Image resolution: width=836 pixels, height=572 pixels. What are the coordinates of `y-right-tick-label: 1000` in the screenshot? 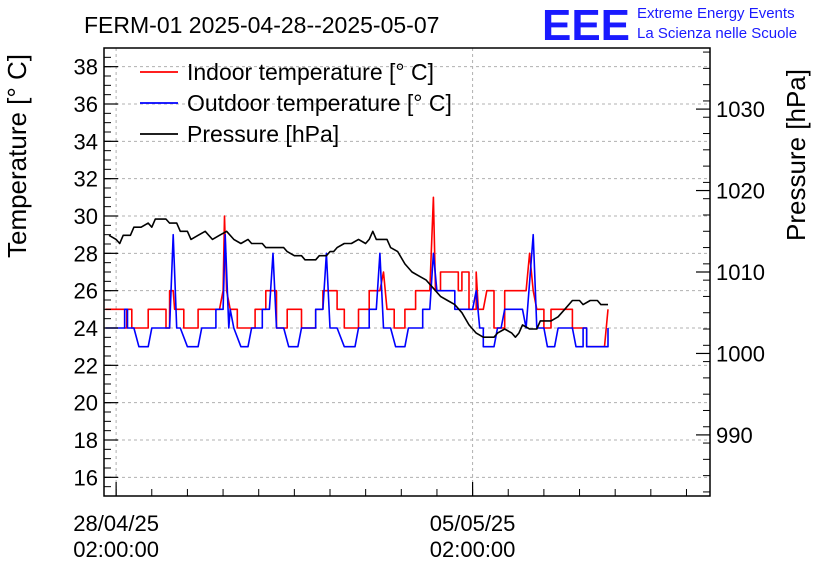 It's located at (740, 353).